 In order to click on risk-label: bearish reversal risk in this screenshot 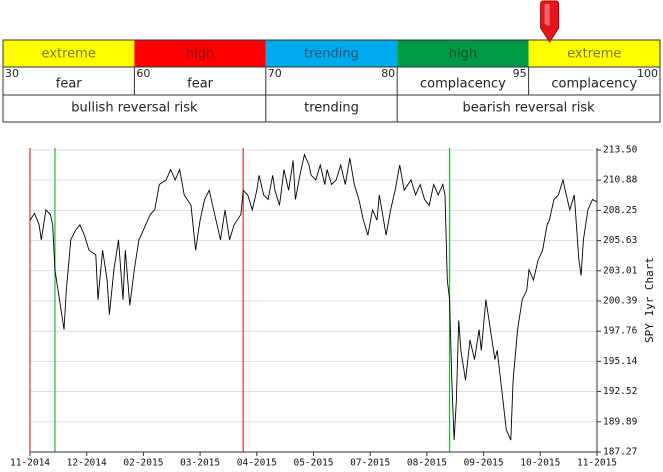, I will do `click(529, 108)`.